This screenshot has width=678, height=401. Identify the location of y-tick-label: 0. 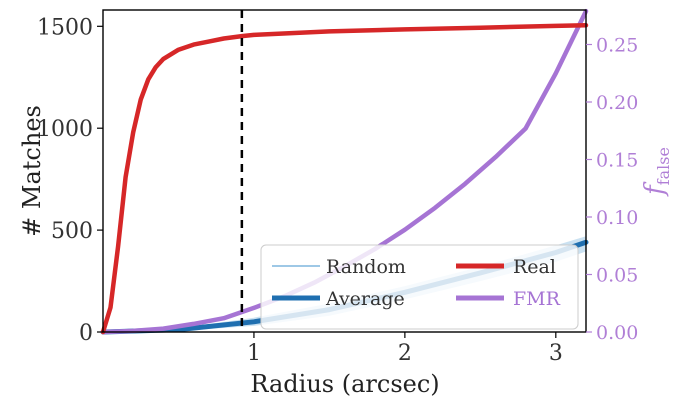
(86, 333).